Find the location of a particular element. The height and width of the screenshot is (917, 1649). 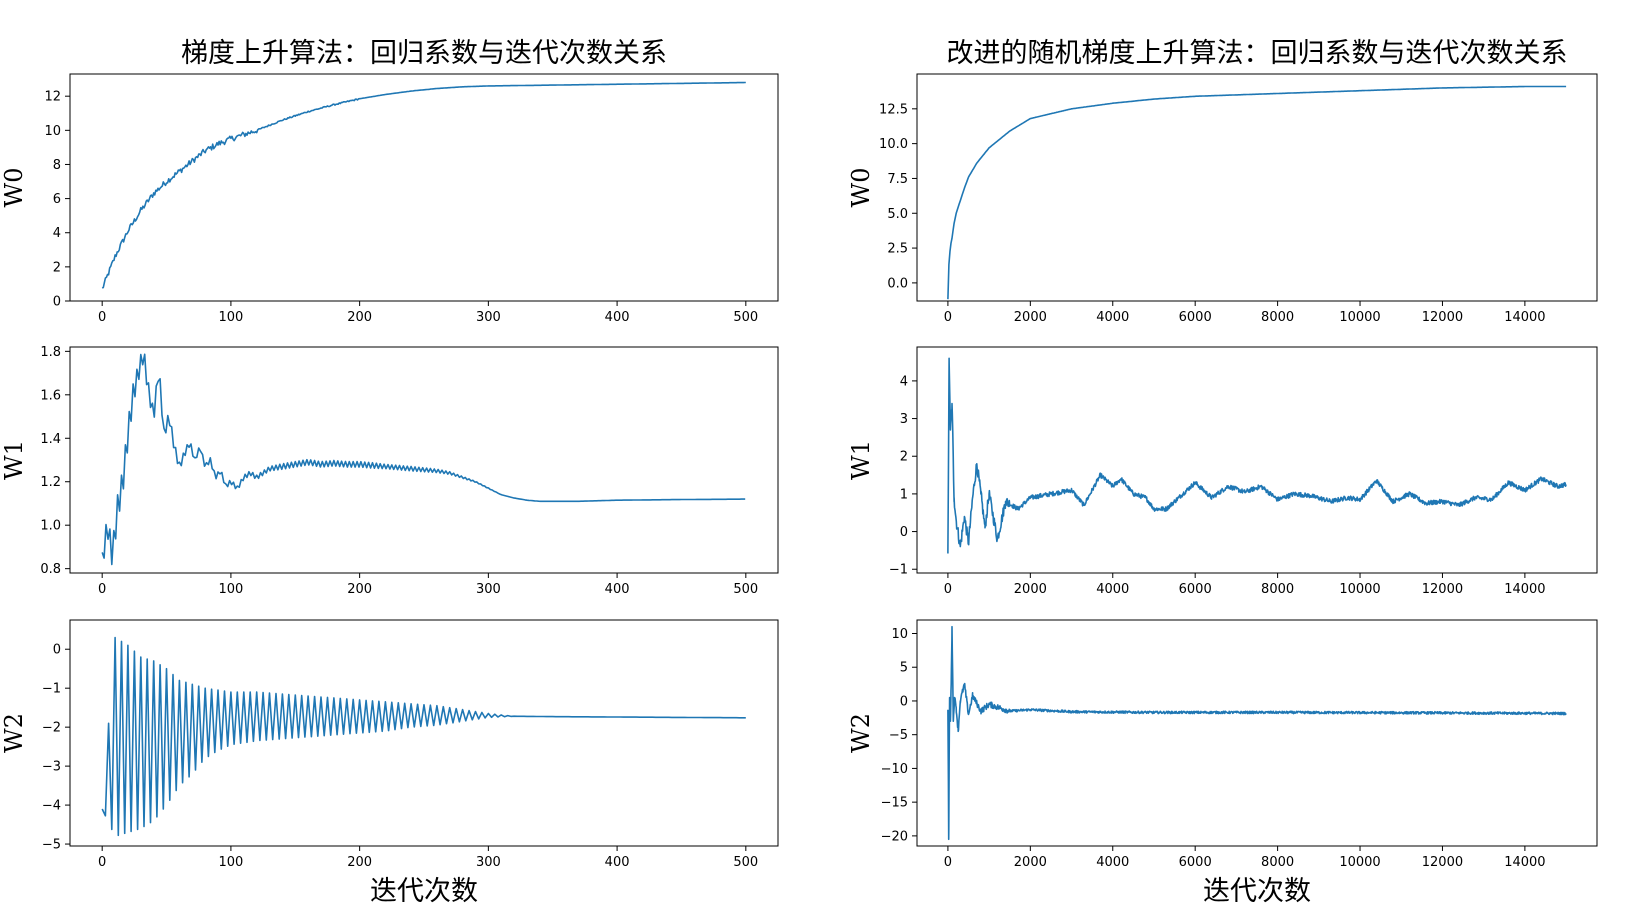

y-tick-label: 10.0 is located at coordinates (893, 144).